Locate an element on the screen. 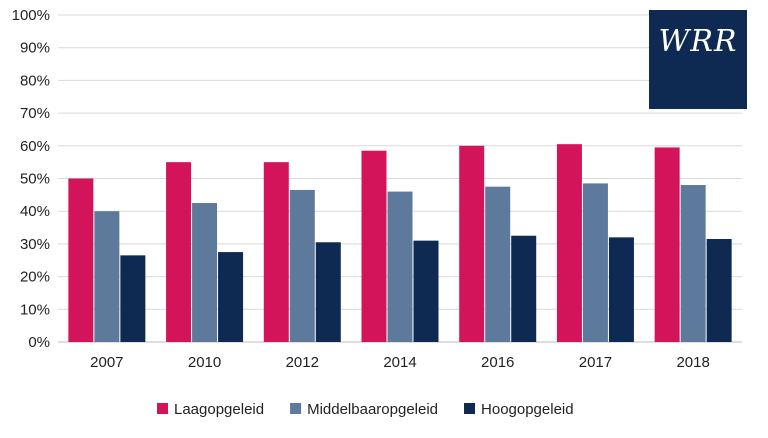 The height and width of the screenshot is (438, 768). bar-hoogopgeleid-2014 is located at coordinates (426, 291).